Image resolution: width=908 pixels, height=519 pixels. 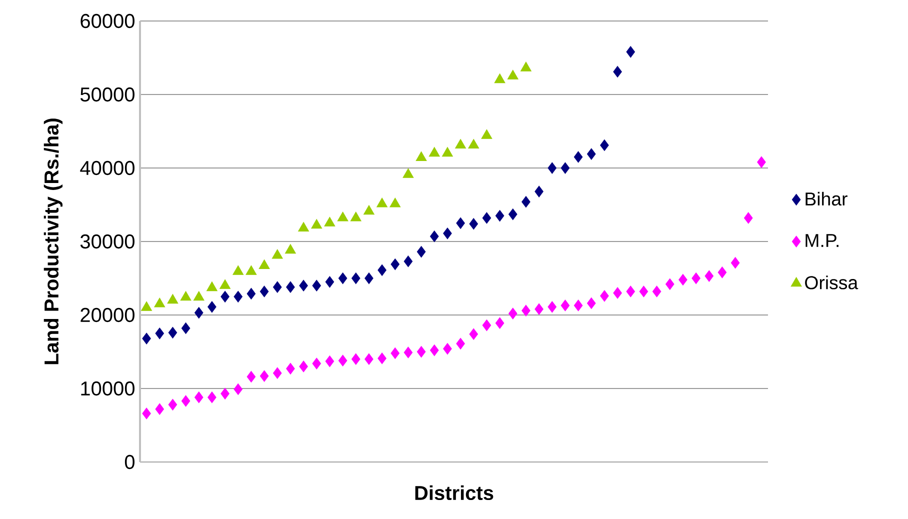 What do you see at coordinates (107, 241) in the screenshot?
I see `y-tick-label: 30000` at bounding box center [107, 241].